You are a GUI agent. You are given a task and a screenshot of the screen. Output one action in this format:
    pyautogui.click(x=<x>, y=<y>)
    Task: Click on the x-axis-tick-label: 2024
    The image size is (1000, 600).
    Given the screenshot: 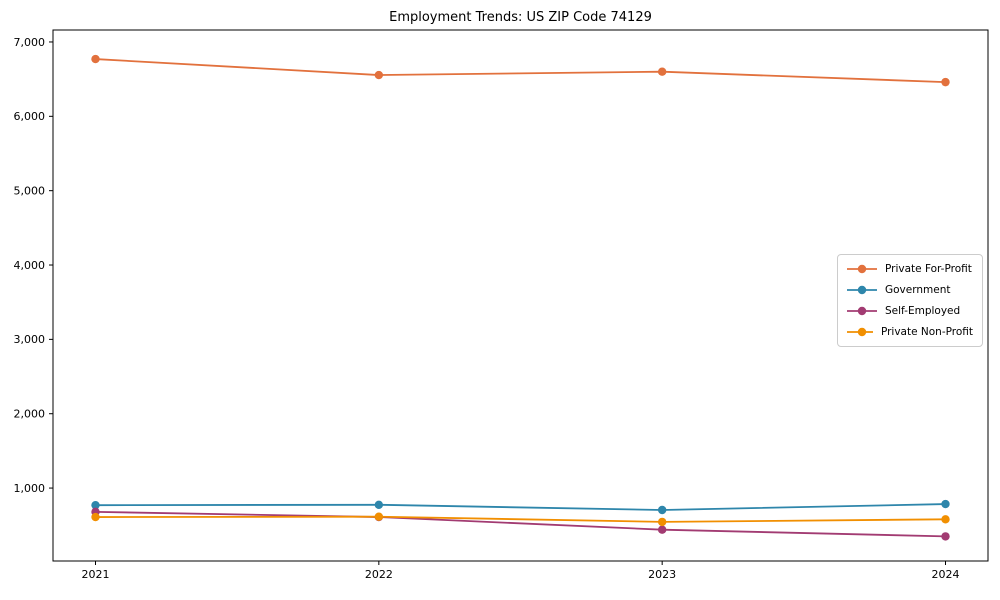 What is the action you would take?
    pyautogui.click(x=946, y=574)
    